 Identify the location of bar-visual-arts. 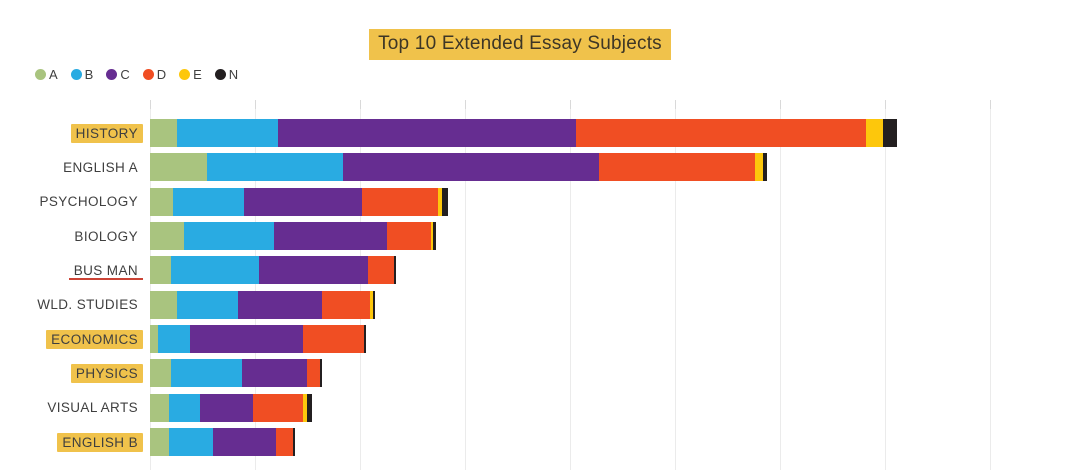
(231, 407).